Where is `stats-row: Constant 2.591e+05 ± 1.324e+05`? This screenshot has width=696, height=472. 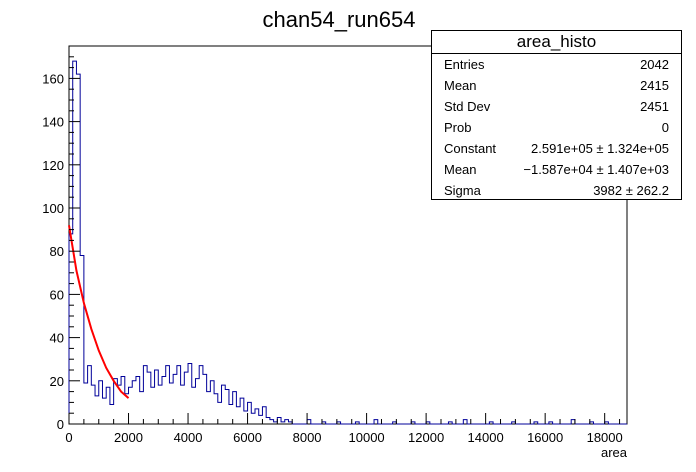 stats-row: Constant 2.591e+05 ± 1.324e+05 is located at coordinates (556, 148).